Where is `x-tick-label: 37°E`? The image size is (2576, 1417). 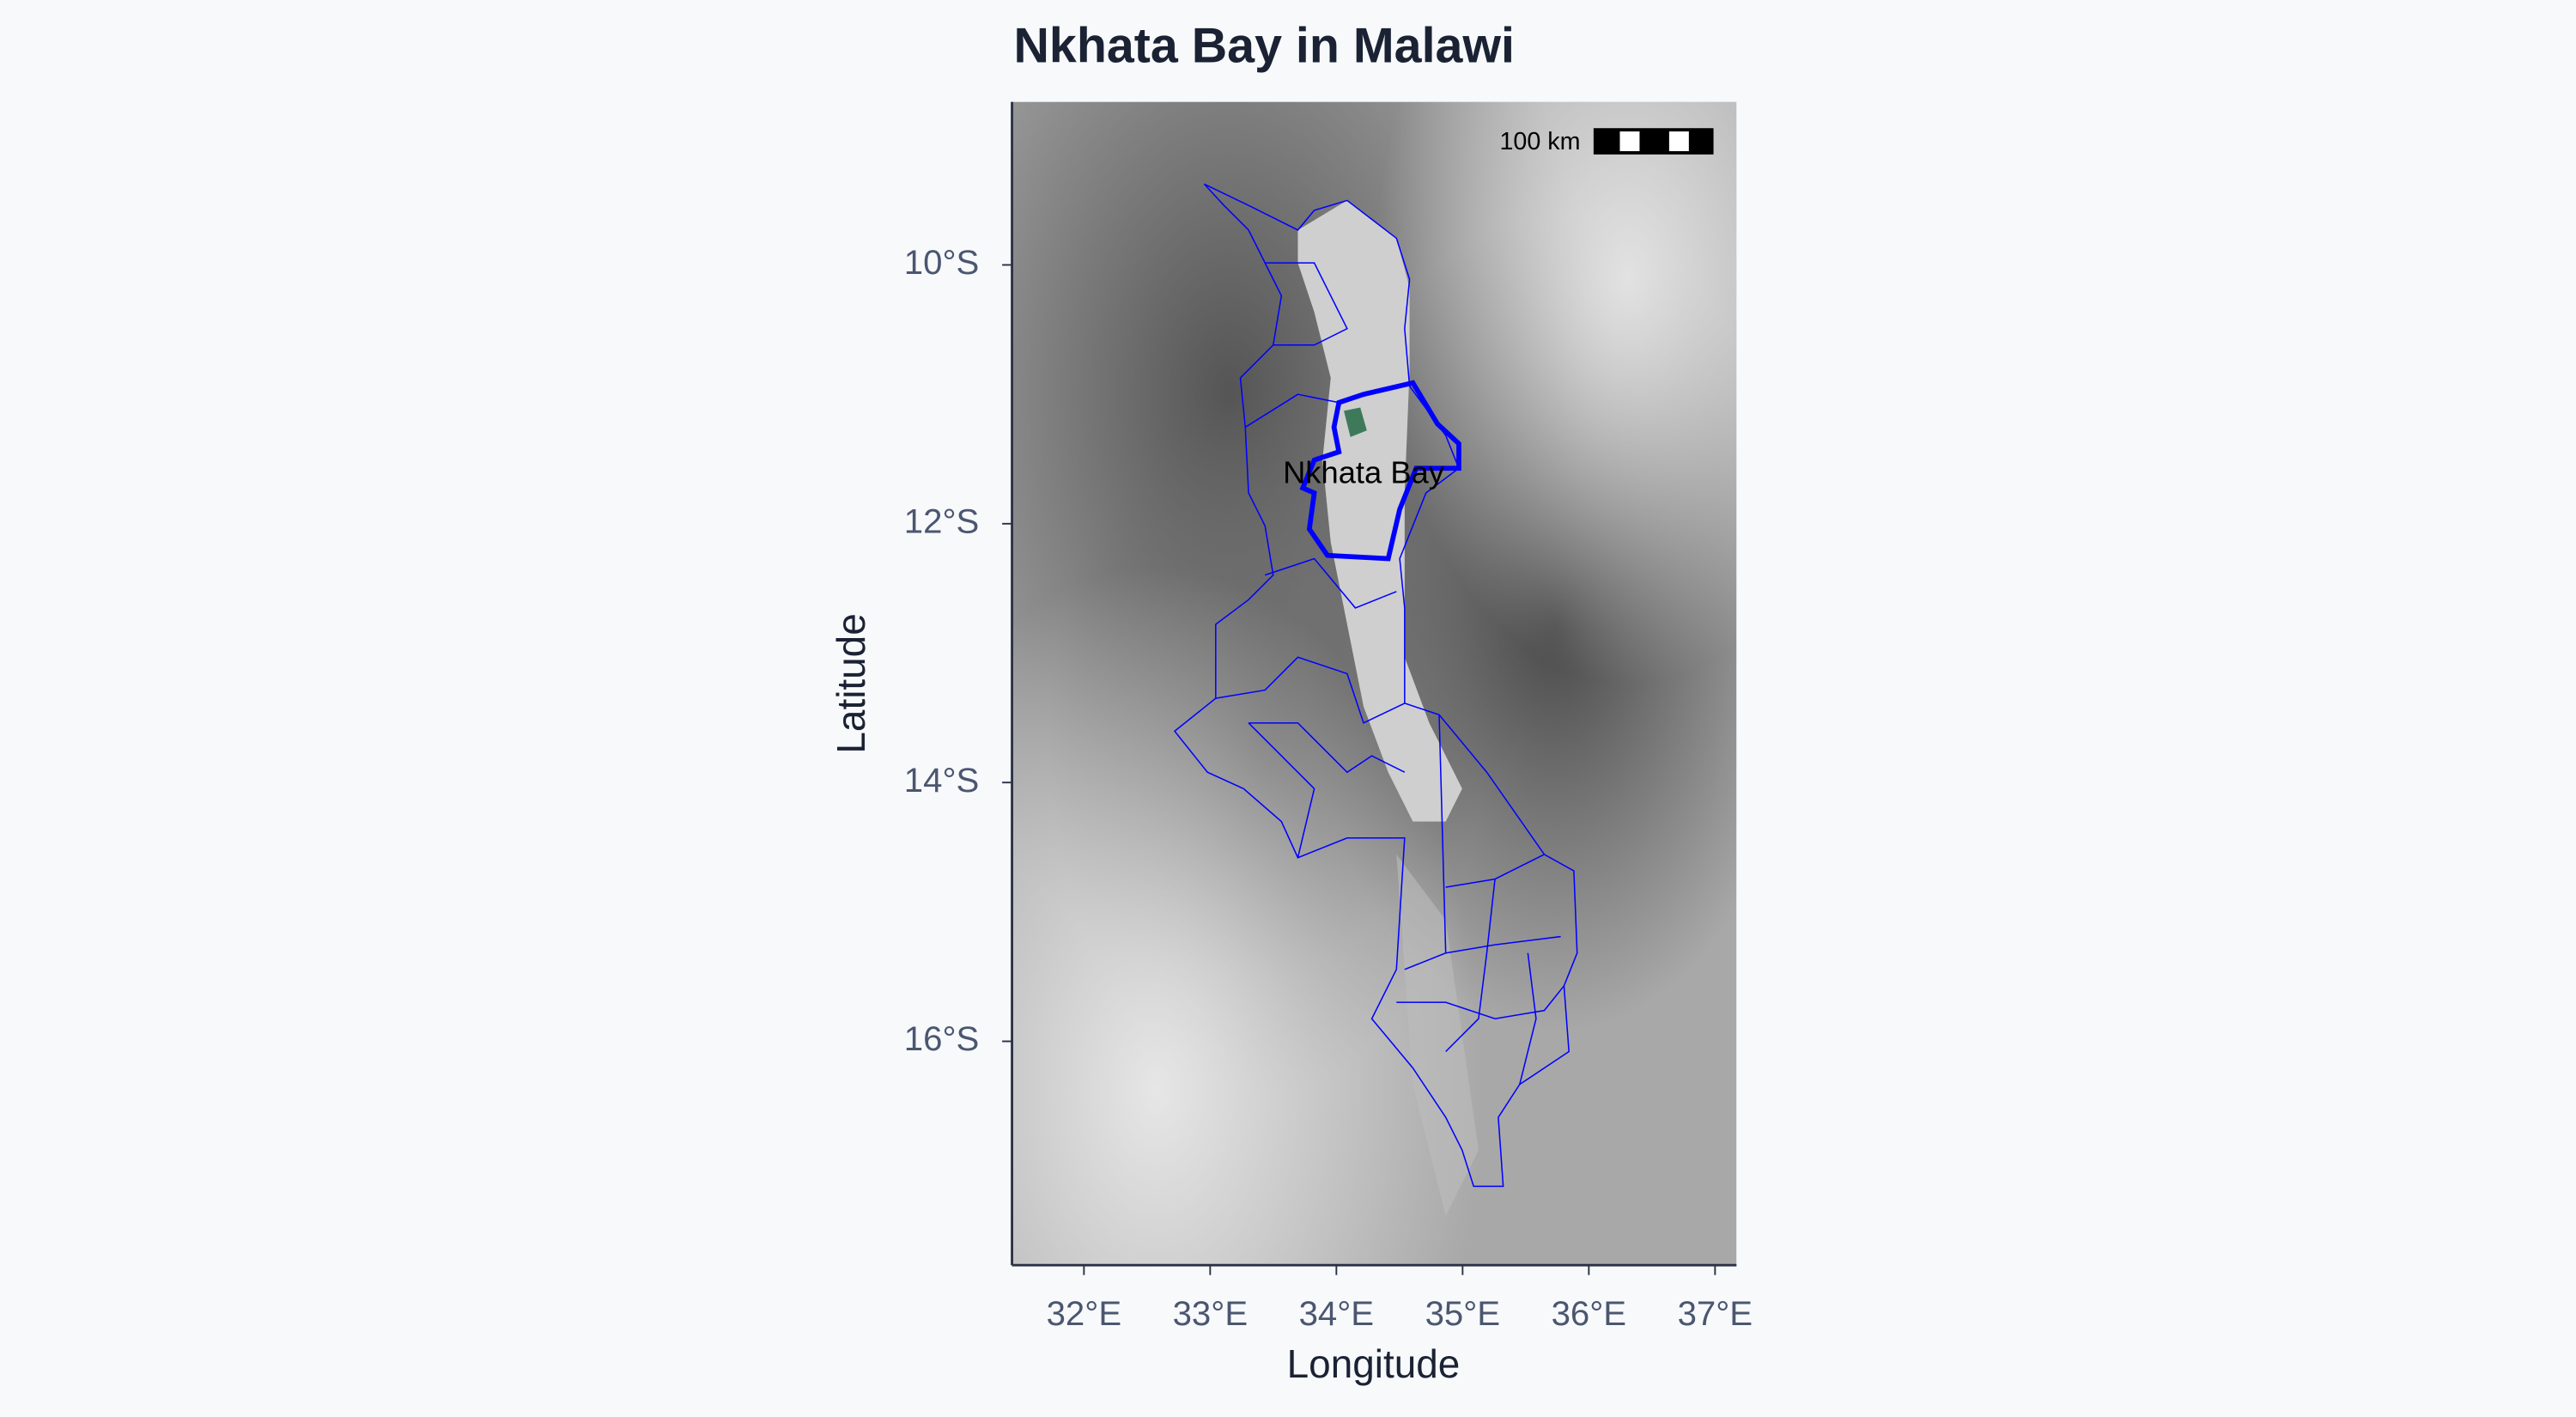
x-tick-label: 37°E is located at coordinates (1715, 1313).